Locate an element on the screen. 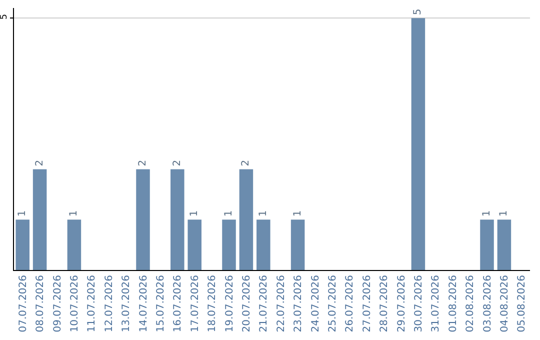 Image resolution: width=540 pixels, height=340 pixels. x-tick-label: 28.07.2026 is located at coordinates (384, 303).